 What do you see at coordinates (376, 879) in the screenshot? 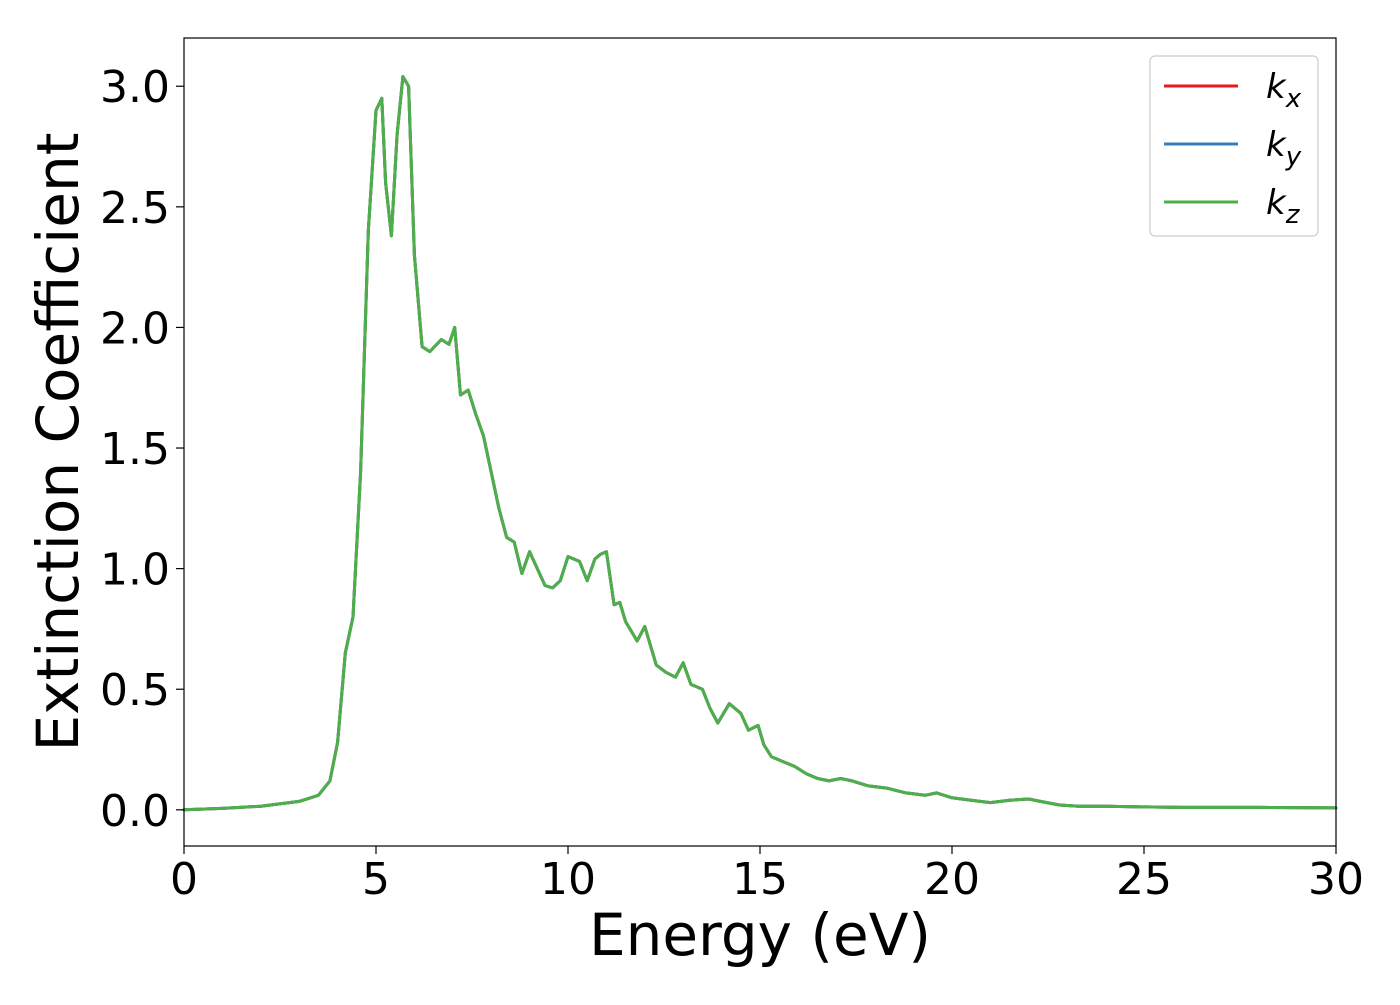
I see `x-tick-label: 5` at bounding box center [376, 879].